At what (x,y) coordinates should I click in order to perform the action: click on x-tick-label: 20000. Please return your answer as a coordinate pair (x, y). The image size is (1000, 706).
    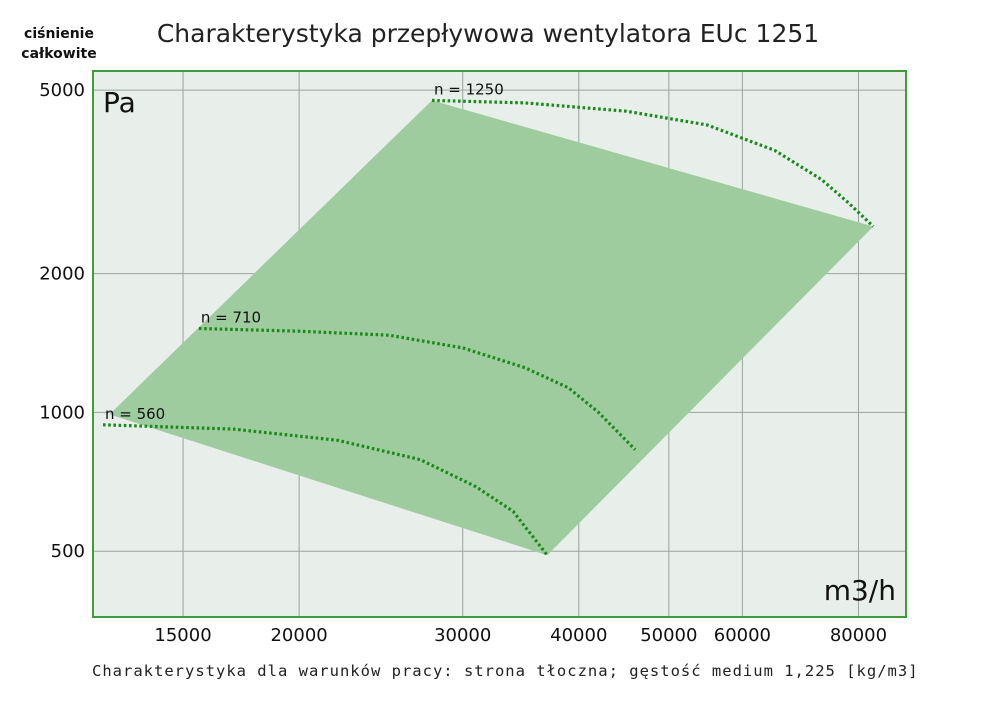
    Looking at the image, I should click on (298, 635).